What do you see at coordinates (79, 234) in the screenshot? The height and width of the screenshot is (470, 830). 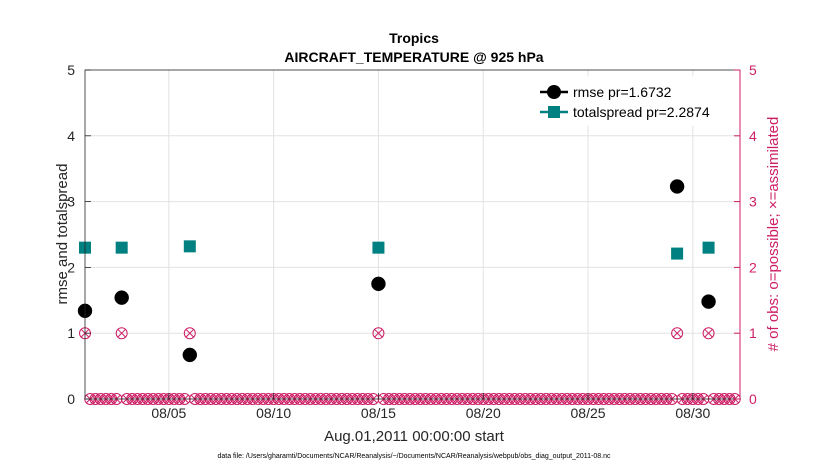 I see `y-axis-left: 0 1 2 3 4 5` at bounding box center [79, 234].